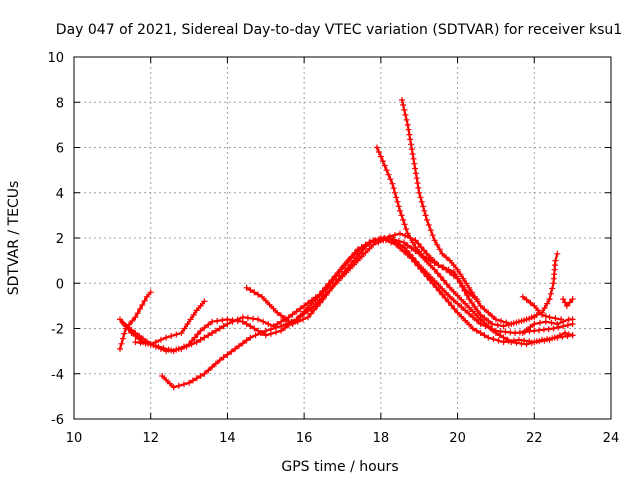 The width and height of the screenshot is (640, 480). What do you see at coordinates (135, 320) in the screenshot?
I see `series-track-a` at bounding box center [135, 320].